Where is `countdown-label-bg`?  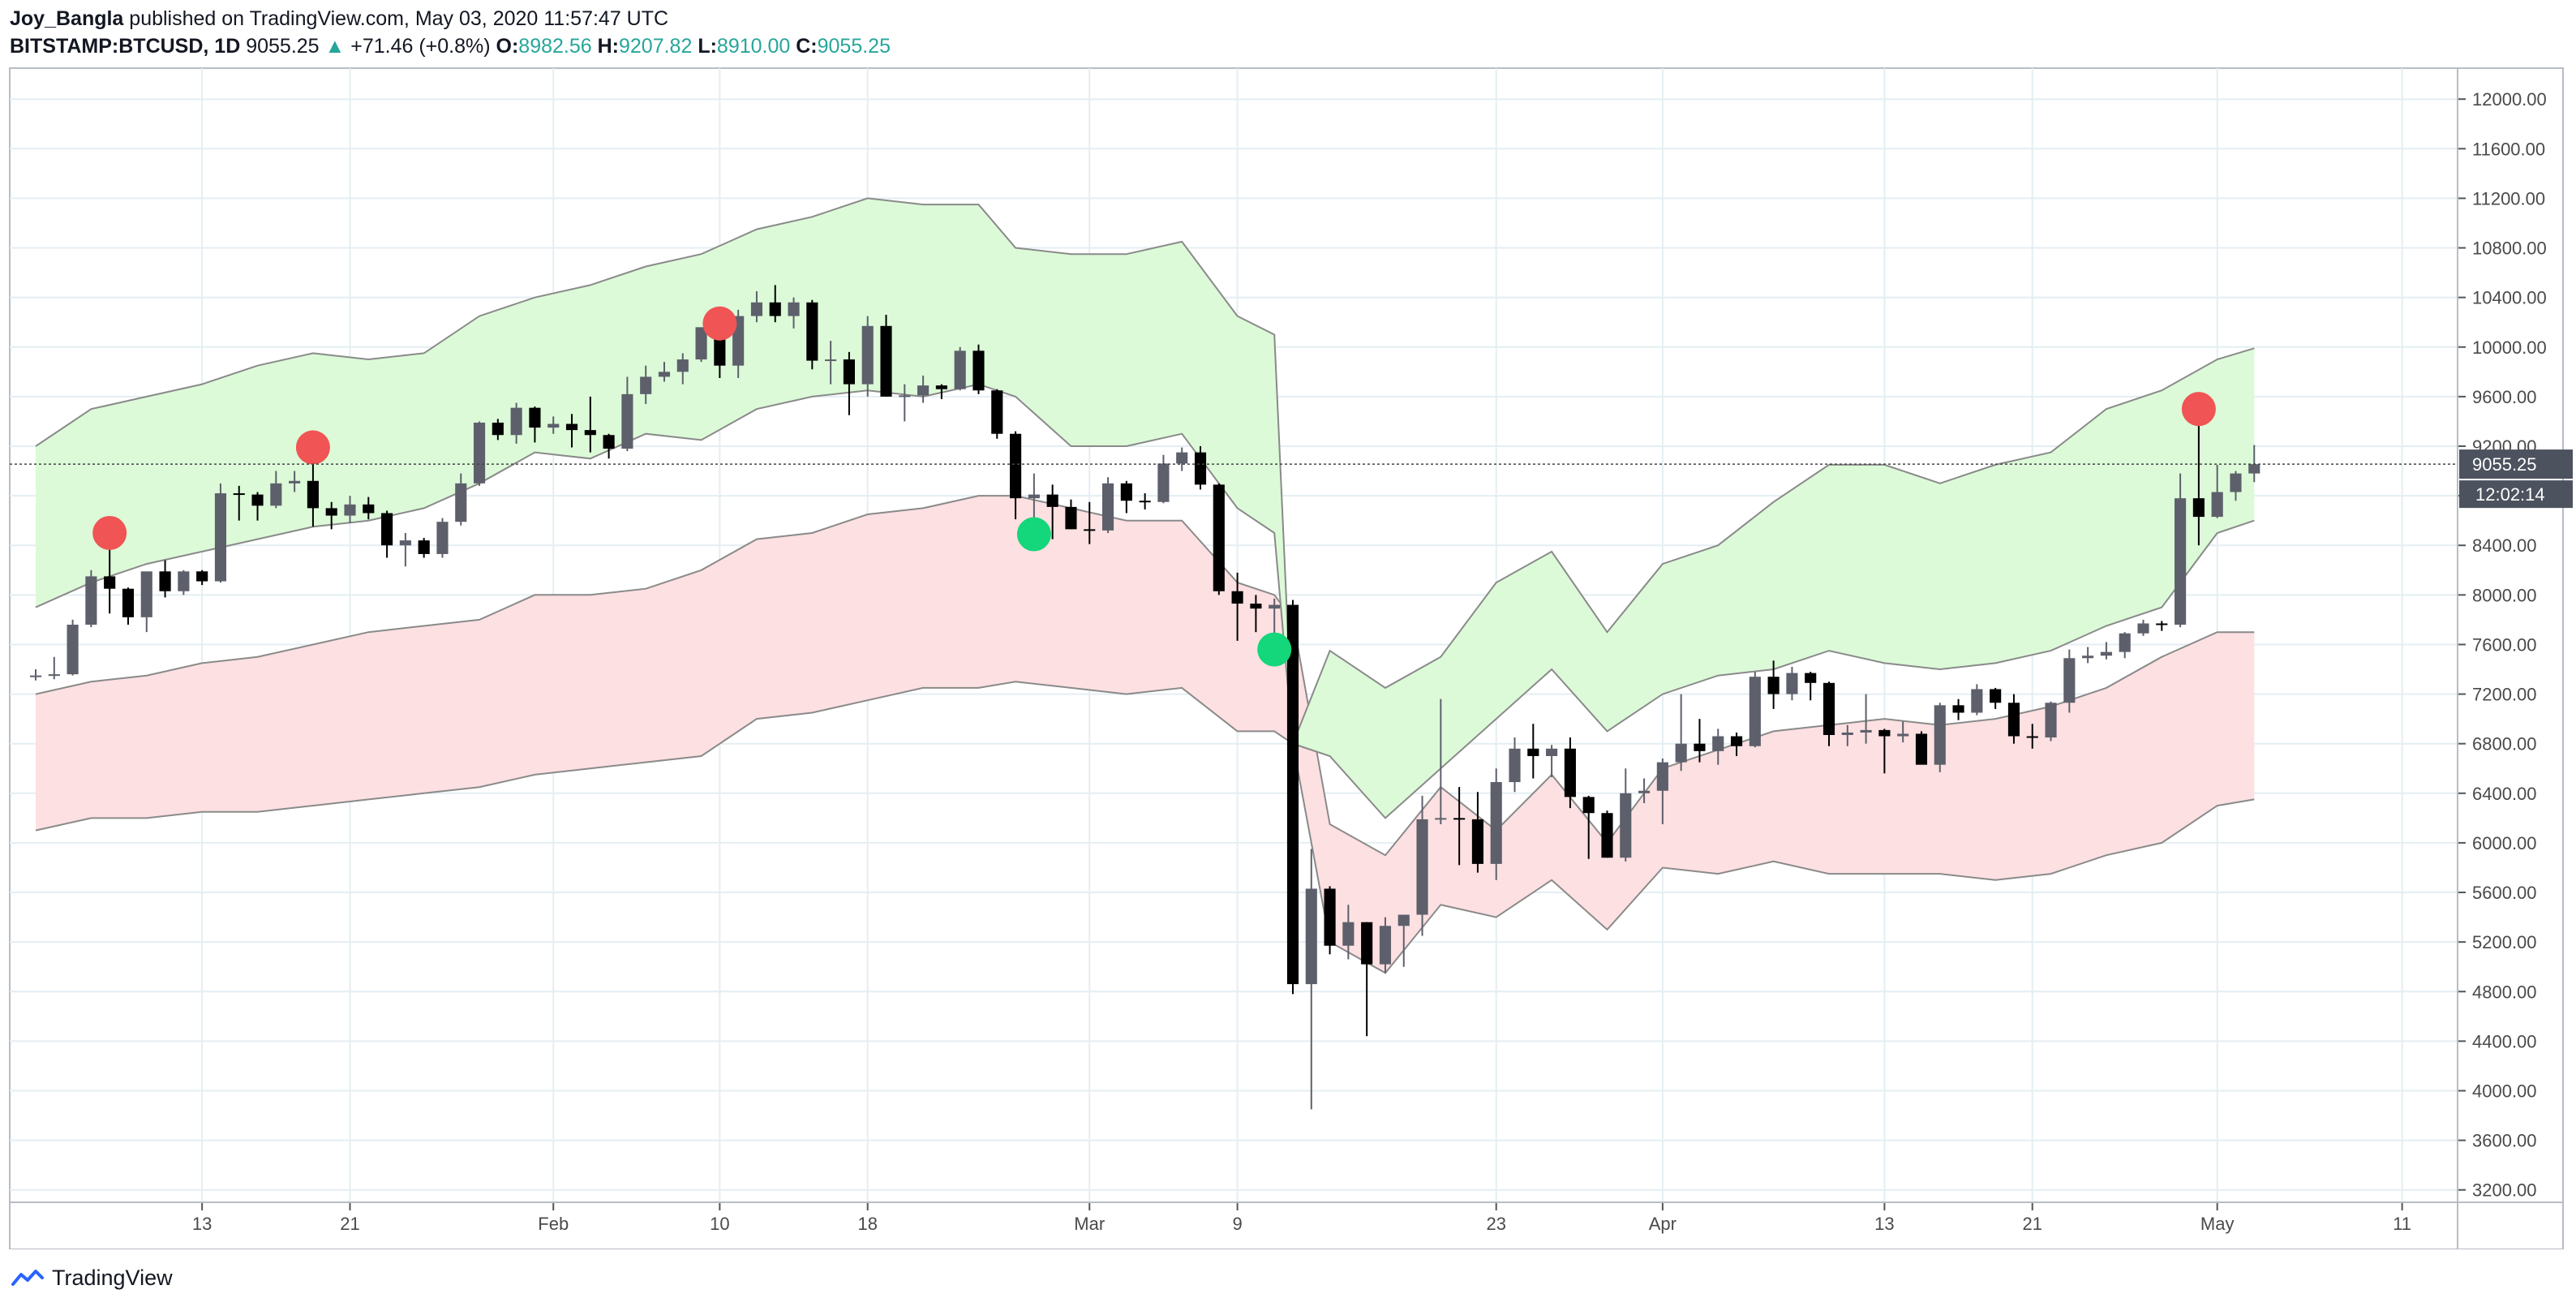
countdown-label-bg is located at coordinates (2516, 495).